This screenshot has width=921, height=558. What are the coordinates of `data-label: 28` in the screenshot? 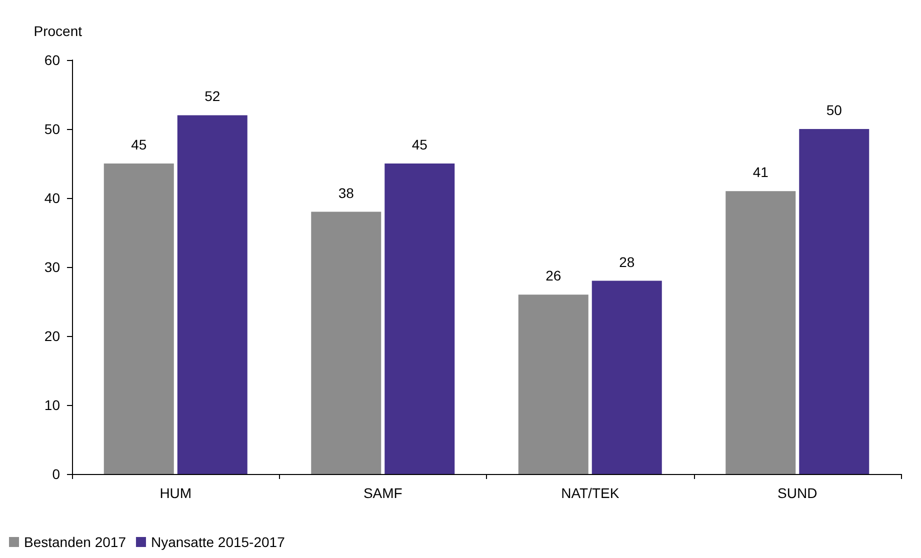 It's located at (627, 262).